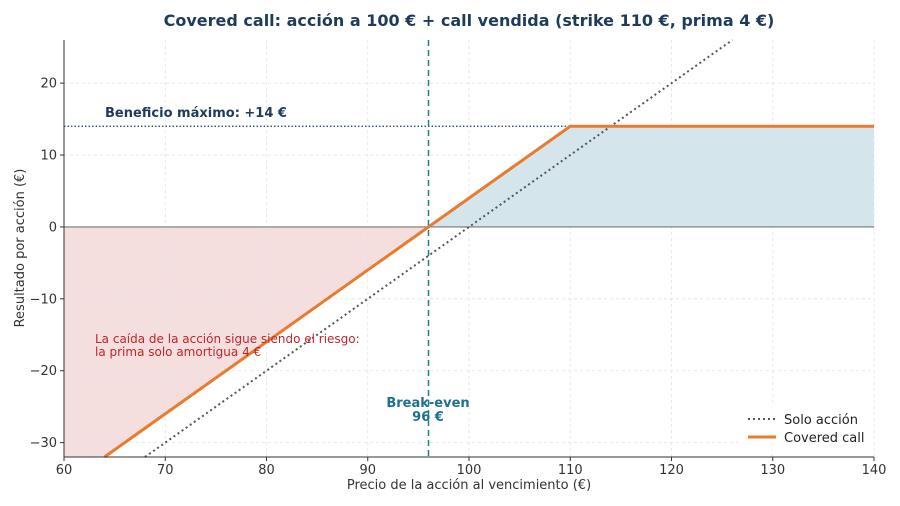  Describe the element at coordinates (651, 176) in the screenshot. I see `profit-region-fill` at that location.